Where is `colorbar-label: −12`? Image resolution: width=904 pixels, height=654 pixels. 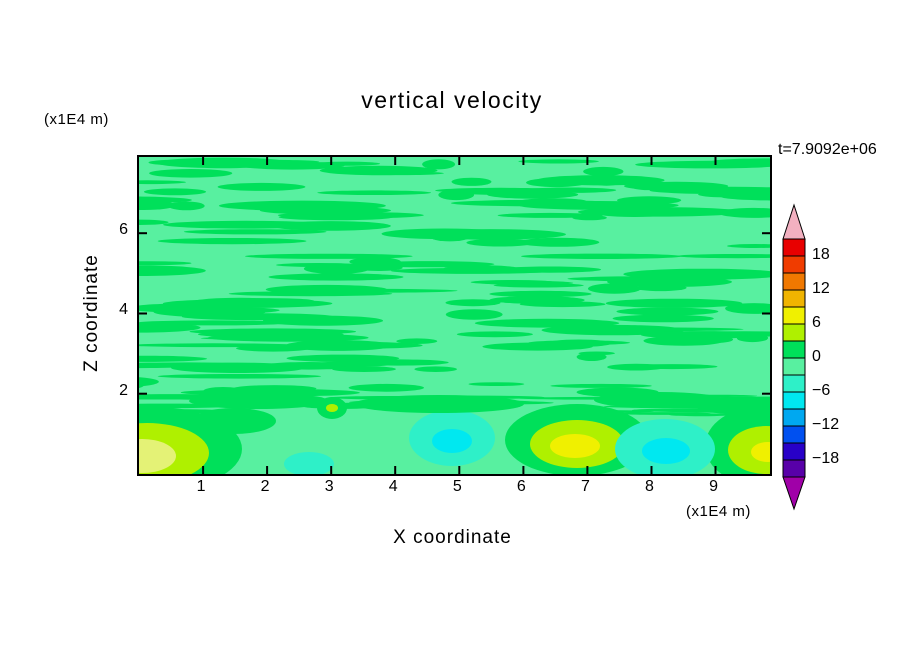
colorbar-label: −12 is located at coordinates (826, 424).